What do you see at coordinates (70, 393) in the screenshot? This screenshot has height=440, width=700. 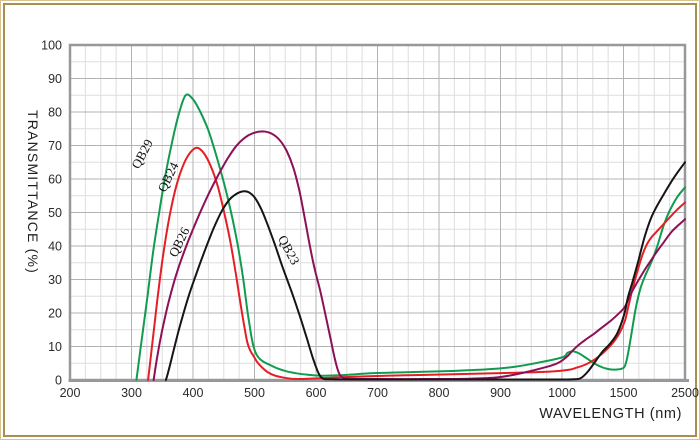 I see `x-tick-label: 200` at bounding box center [70, 393].